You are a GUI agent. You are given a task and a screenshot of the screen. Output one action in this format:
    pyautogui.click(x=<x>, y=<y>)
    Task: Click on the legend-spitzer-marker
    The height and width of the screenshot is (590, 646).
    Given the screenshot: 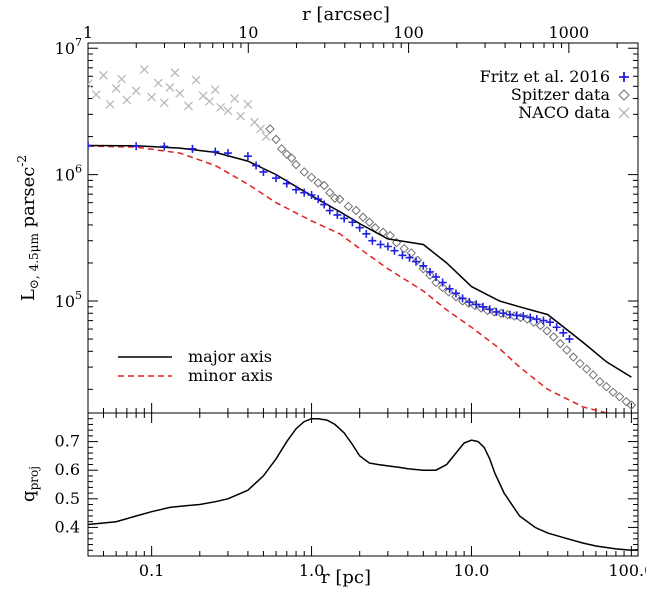 What is the action you would take?
    pyautogui.click(x=624, y=95)
    